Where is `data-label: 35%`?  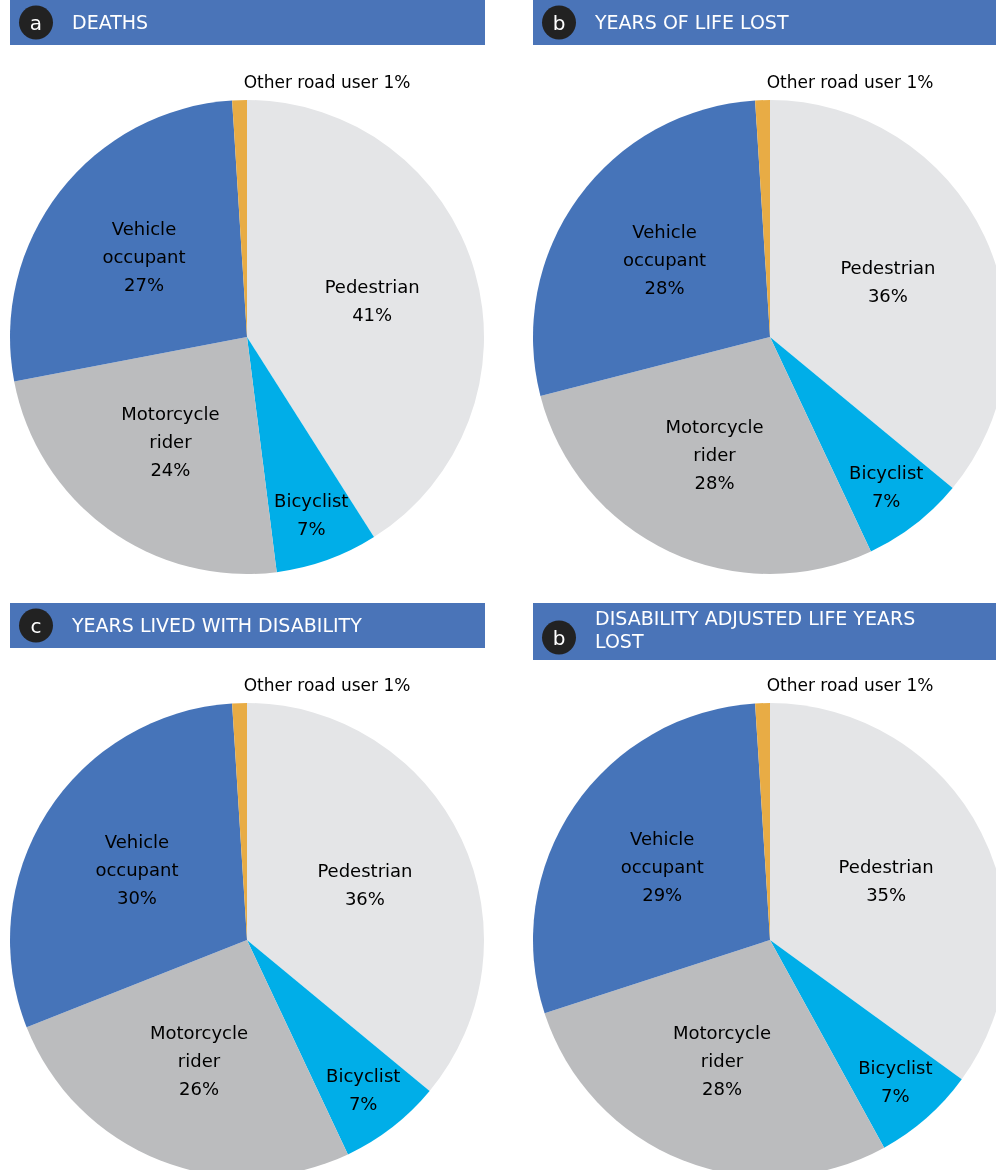 data-label: 35% is located at coordinates (886, 894).